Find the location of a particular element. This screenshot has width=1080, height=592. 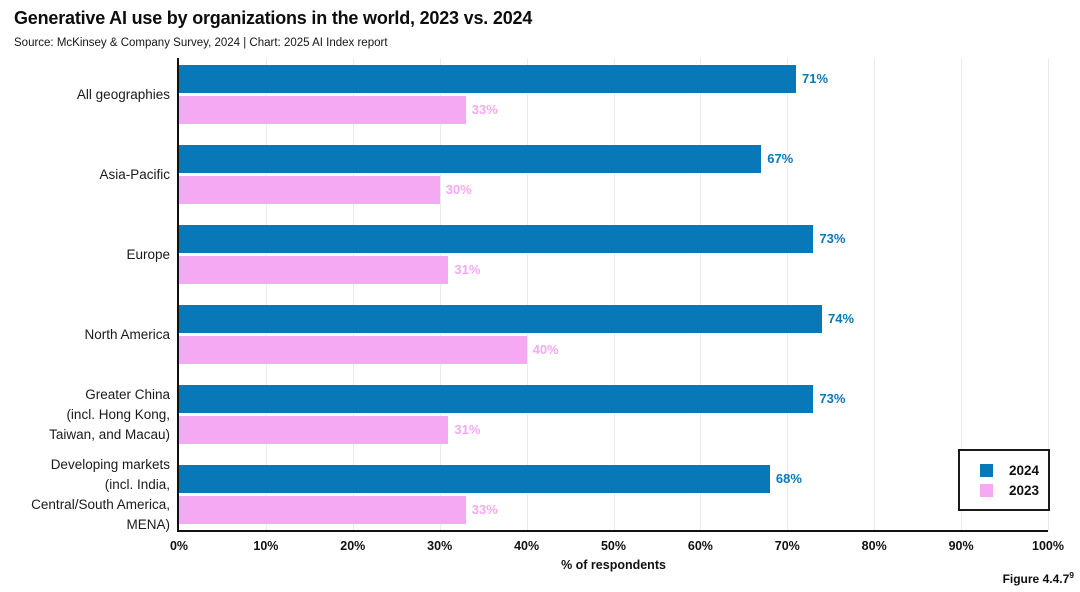

figure-number-superscript: 9 is located at coordinates (1071, 575).